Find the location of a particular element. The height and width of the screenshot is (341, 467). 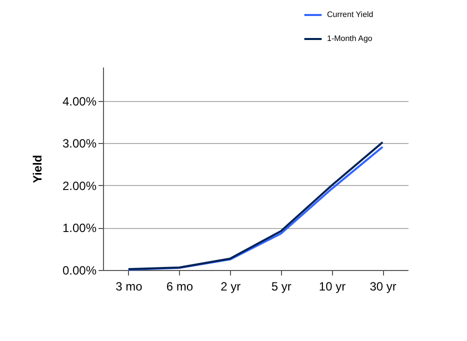

x-tick-label: 6 mo is located at coordinates (180, 287).